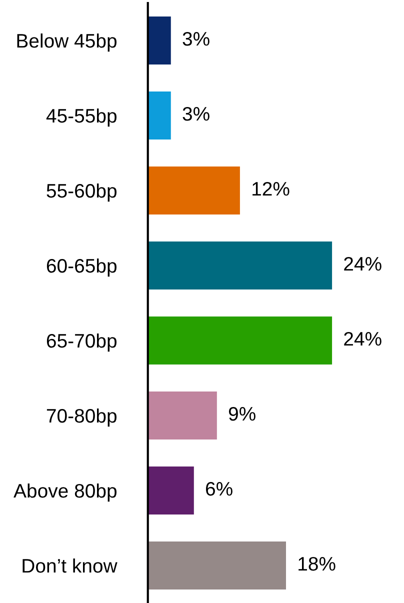 This screenshot has height=603, width=404. Describe the element at coordinates (66, 42) in the screenshot. I see `y-tick-label: Below 45bp` at that location.